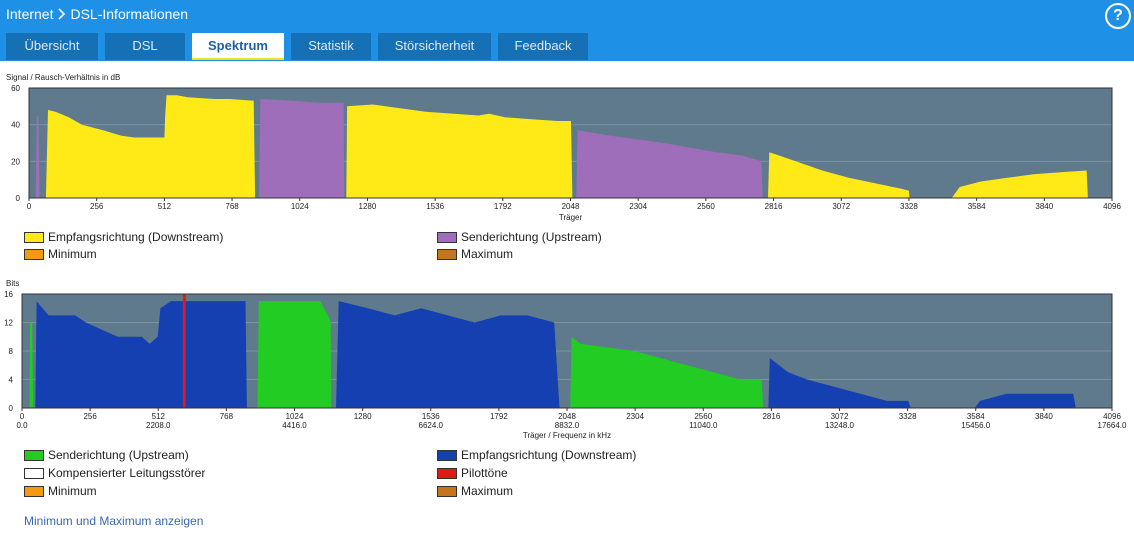 The image size is (1134, 534). What do you see at coordinates (30, 14) in the screenshot?
I see `breadcrumb-root: Internet` at bounding box center [30, 14].